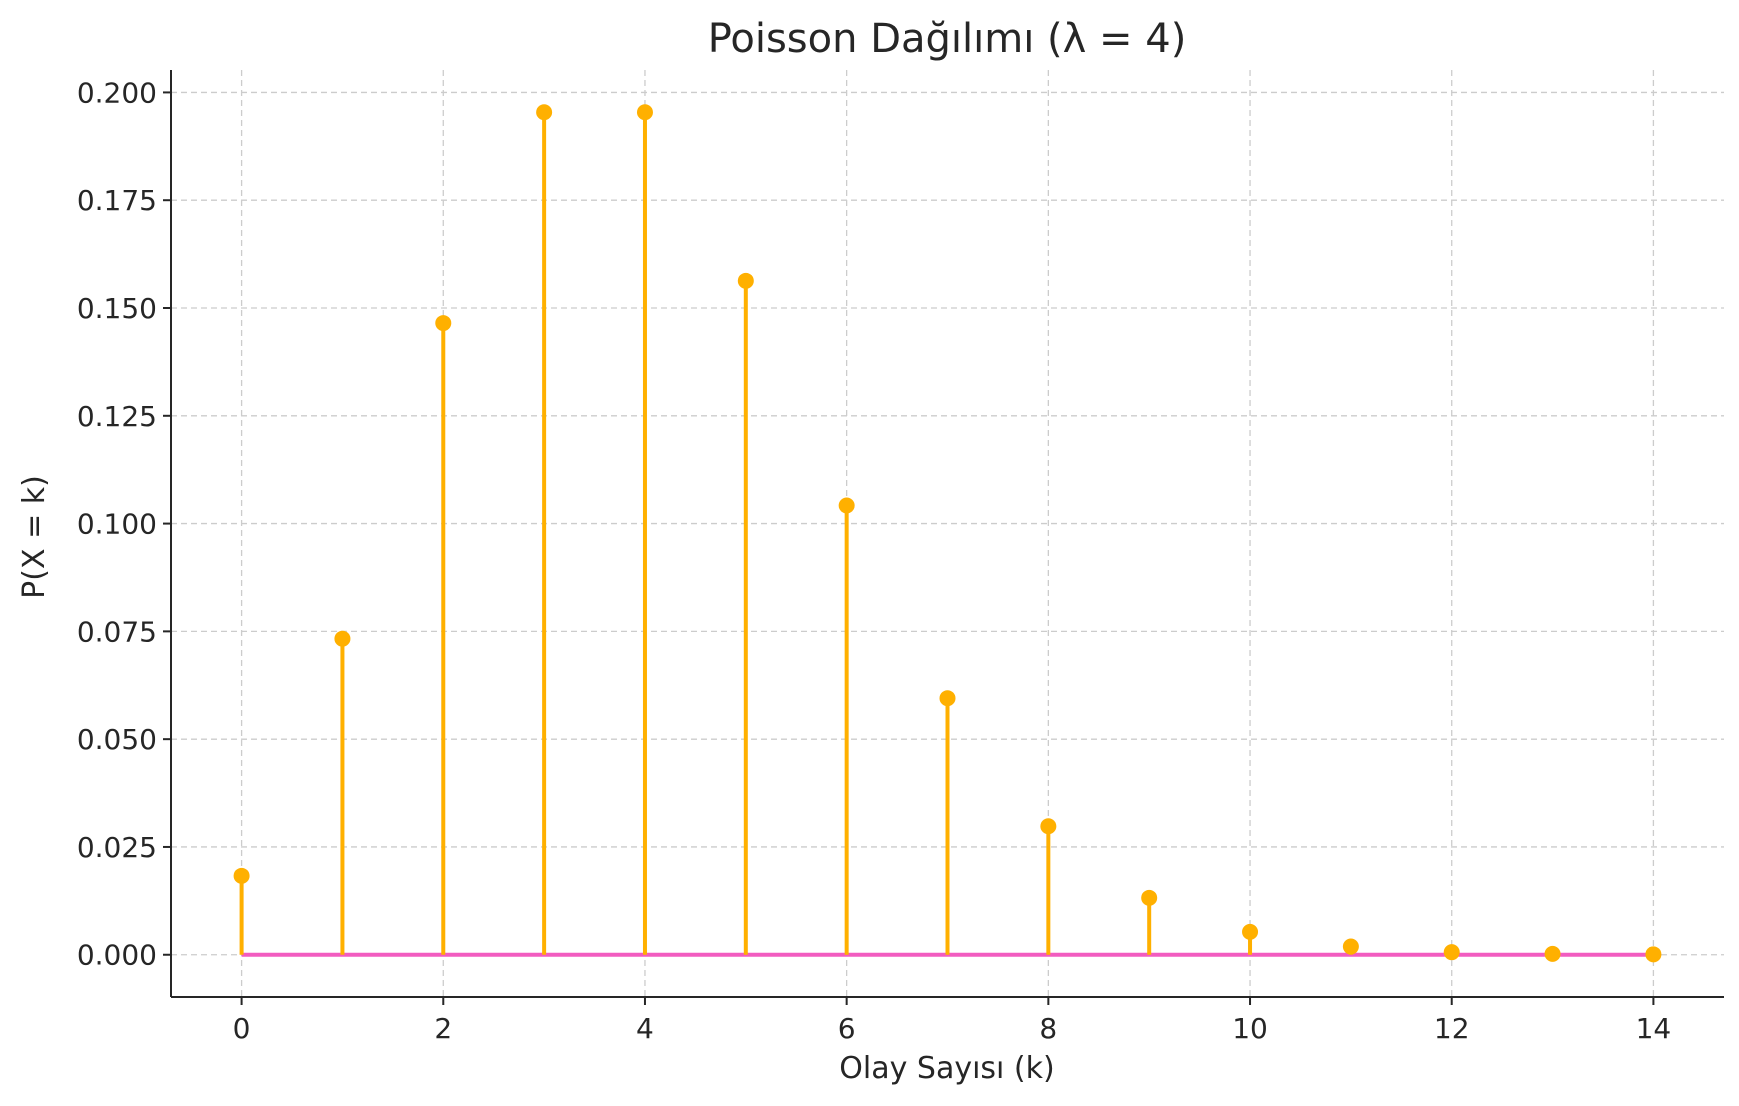 The image size is (1739, 1106). Describe the element at coordinates (117, 631) in the screenshot. I see `y-tick-label: 0.075` at that location.